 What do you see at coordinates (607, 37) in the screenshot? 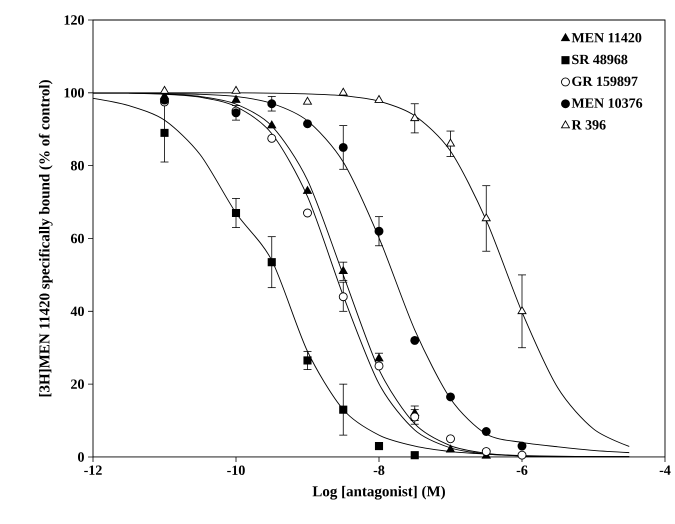
I see `legend-label: MEN 11420` at bounding box center [607, 37].